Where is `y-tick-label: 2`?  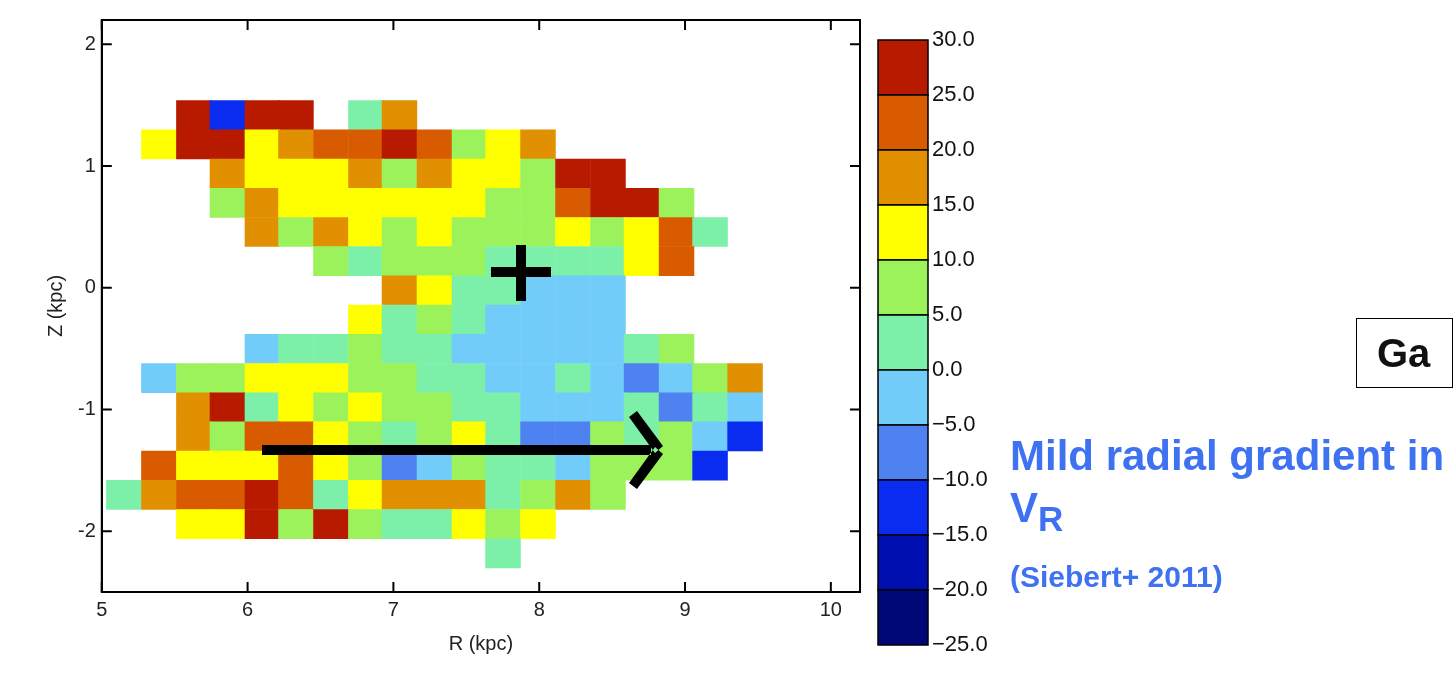 y-tick-label: 2 is located at coordinates (90, 42).